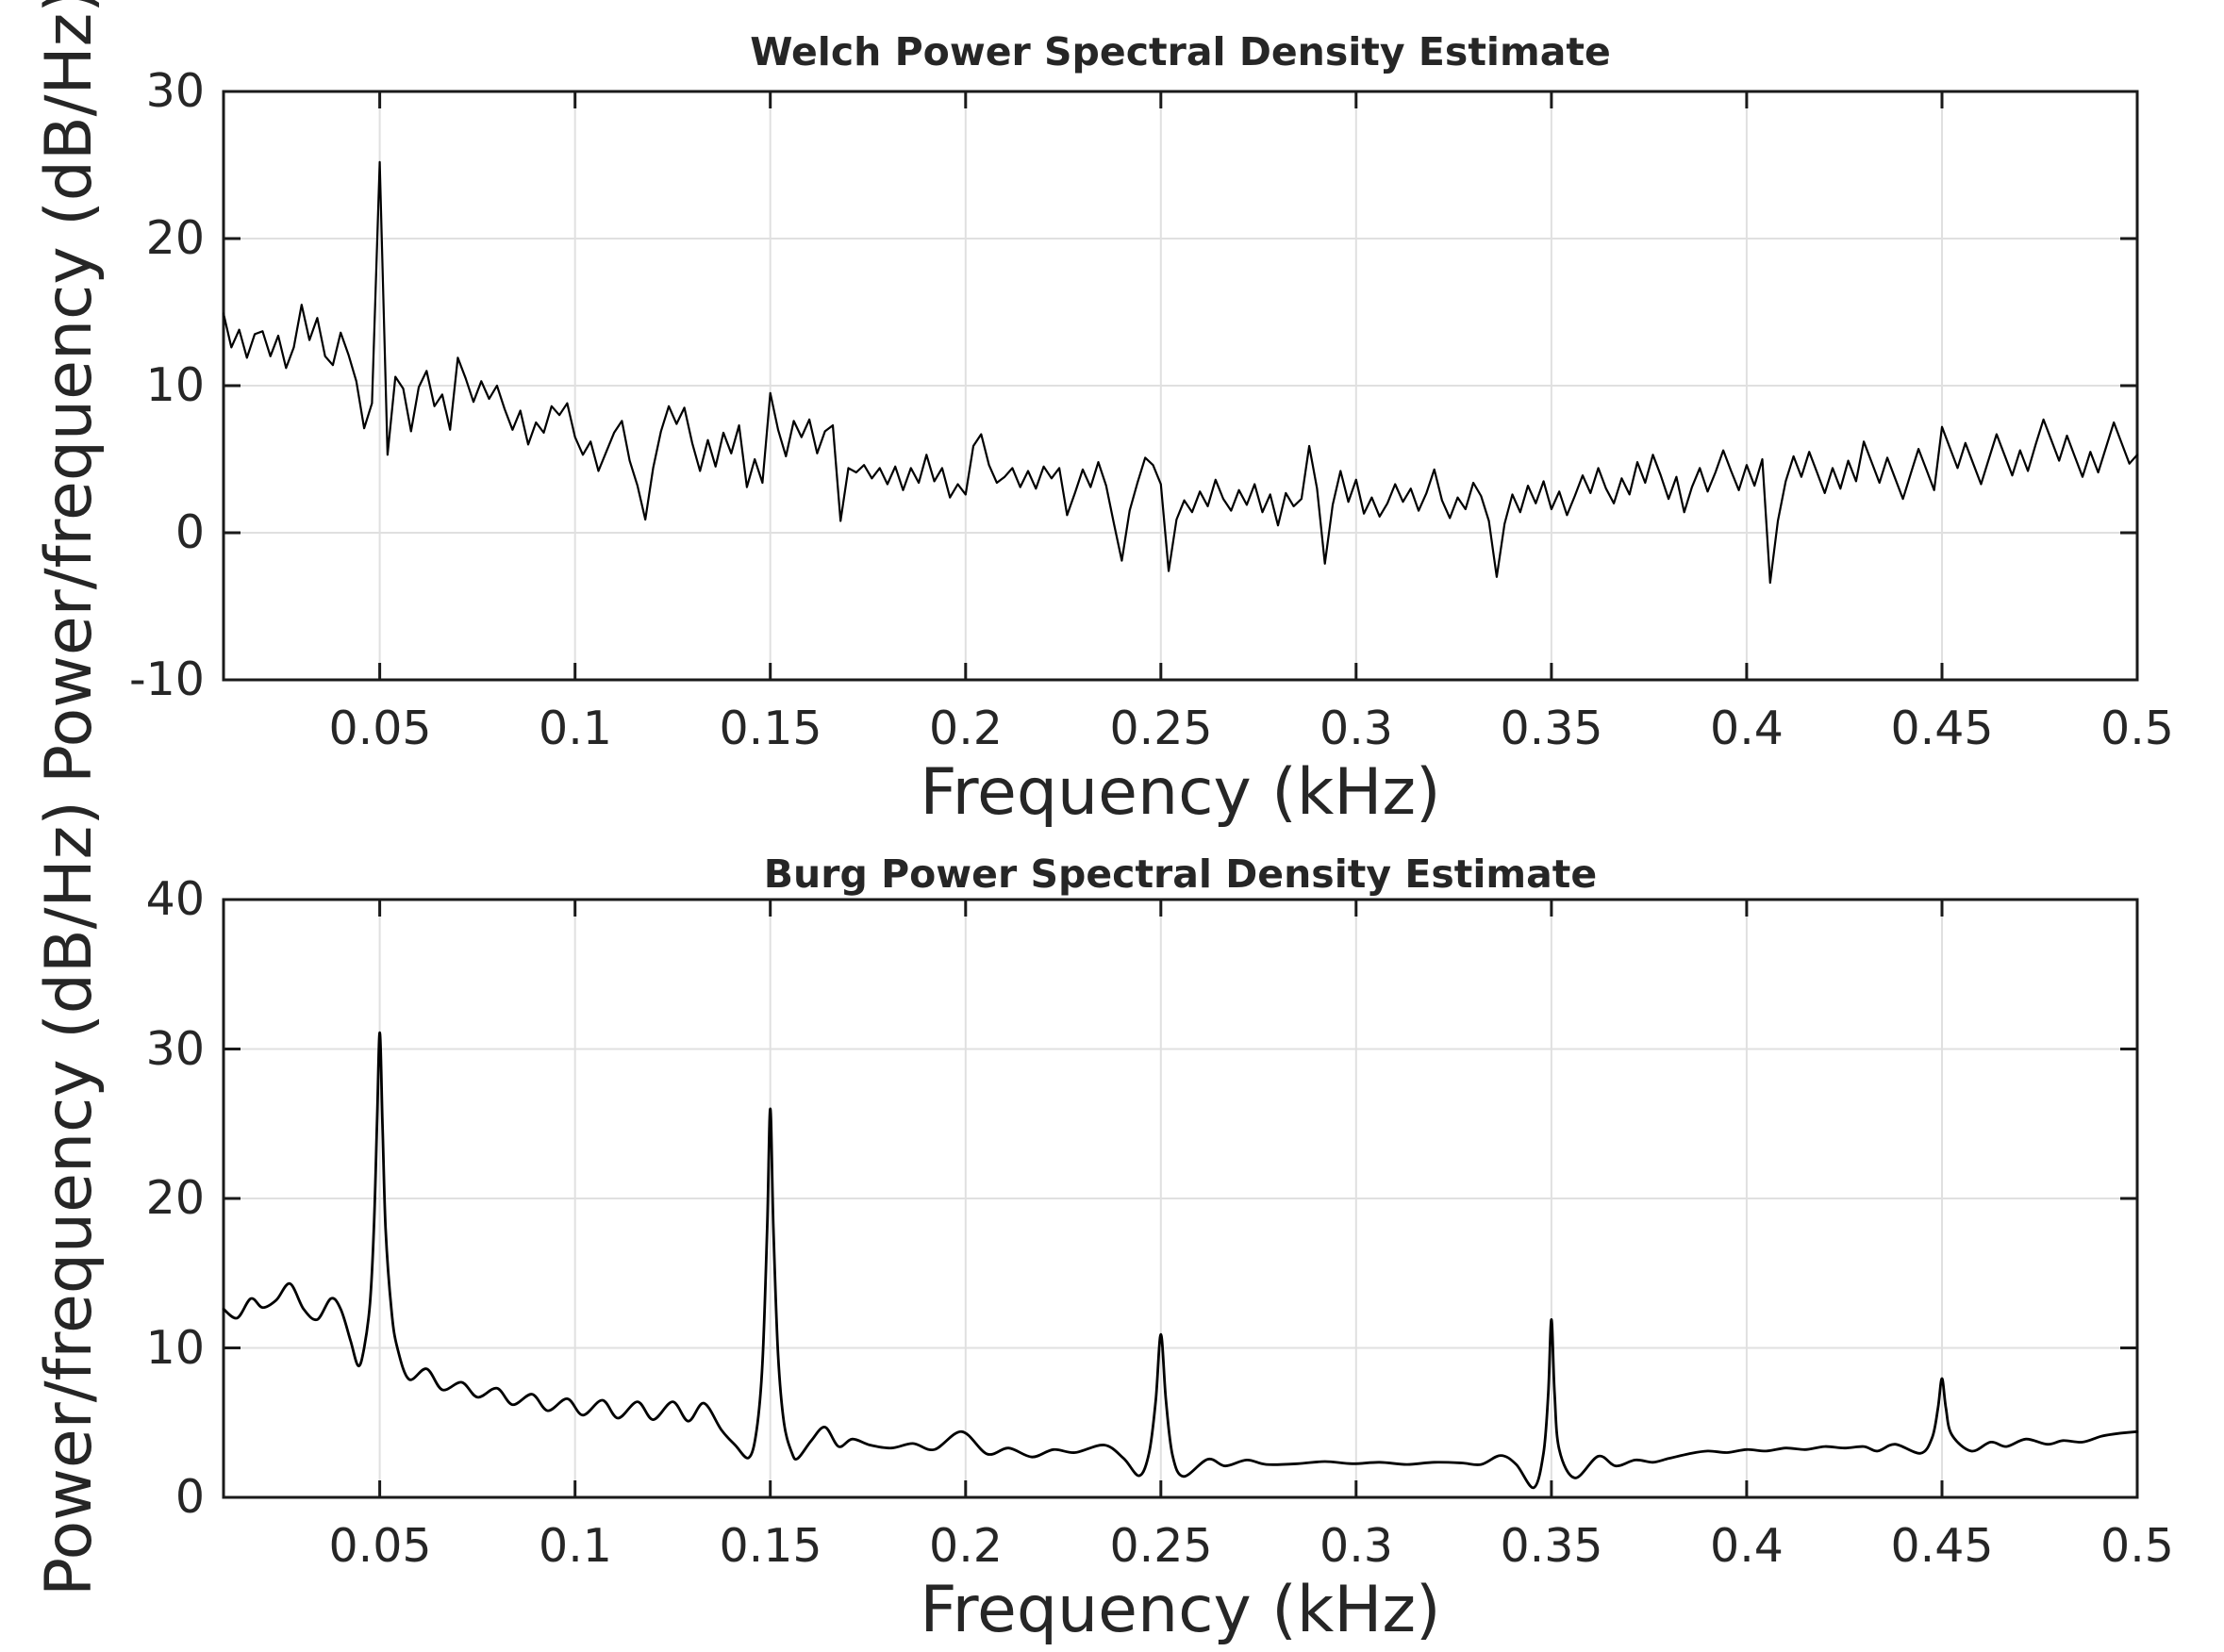 The width and height of the screenshot is (2224, 1652). Describe the element at coordinates (2137, 728) in the screenshot. I see `welch-x-tick-label: 0.5` at that location.